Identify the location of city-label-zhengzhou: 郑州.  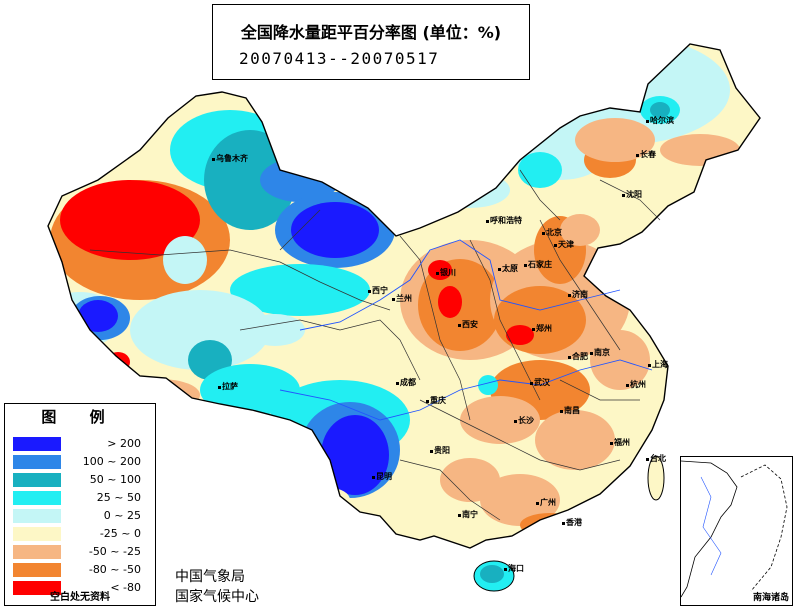
(544, 328).